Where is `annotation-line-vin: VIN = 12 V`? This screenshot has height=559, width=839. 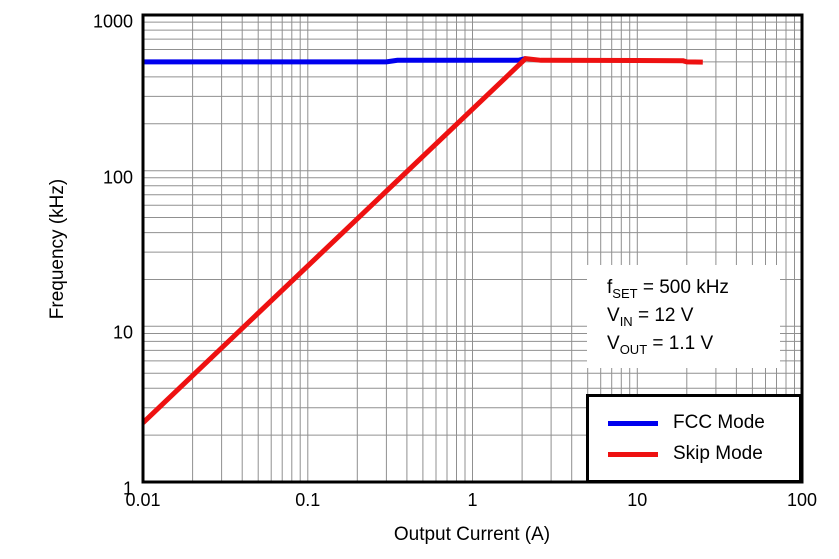
annotation-line-vin: VIN = 12 V is located at coordinates (693, 316).